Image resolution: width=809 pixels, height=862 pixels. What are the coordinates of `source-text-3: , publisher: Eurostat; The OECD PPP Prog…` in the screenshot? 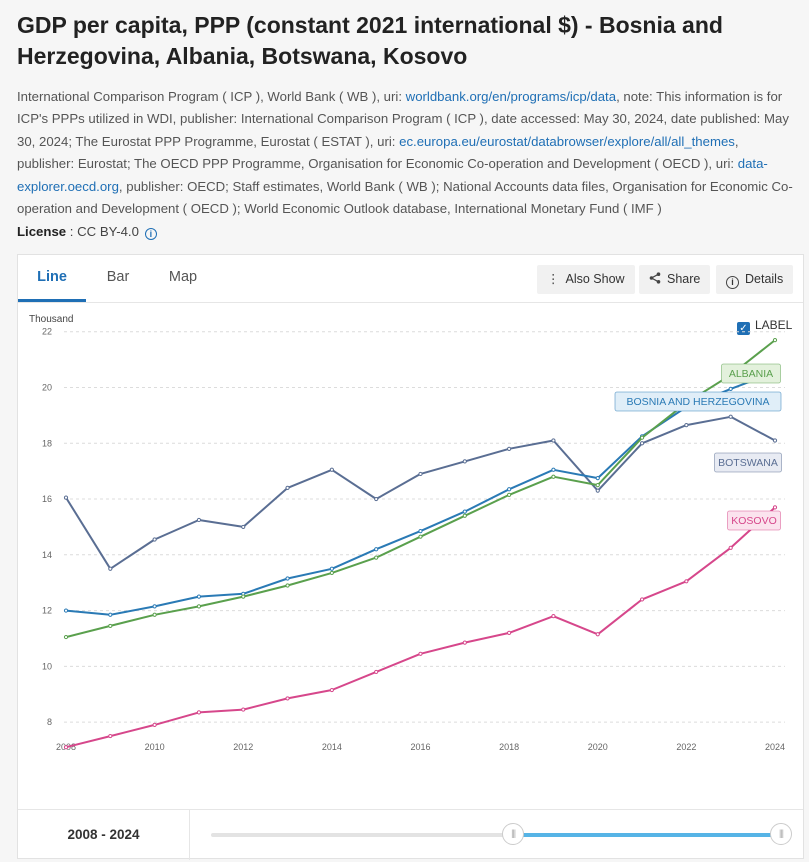 It's located at (378, 152).